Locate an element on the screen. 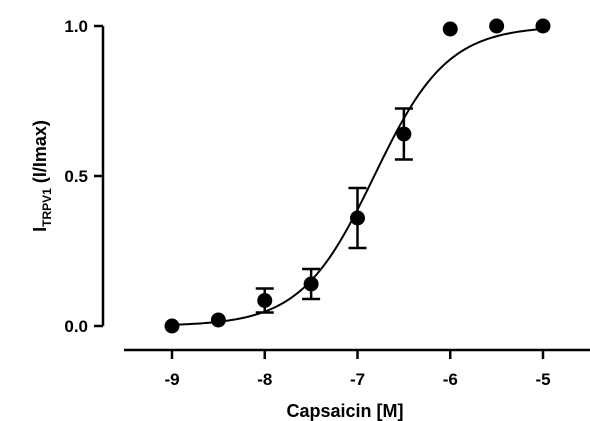 The width and height of the screenshot is (590, 421). y-axis-title-suffix: (I/Imax) is located at coordinates (40, 154).